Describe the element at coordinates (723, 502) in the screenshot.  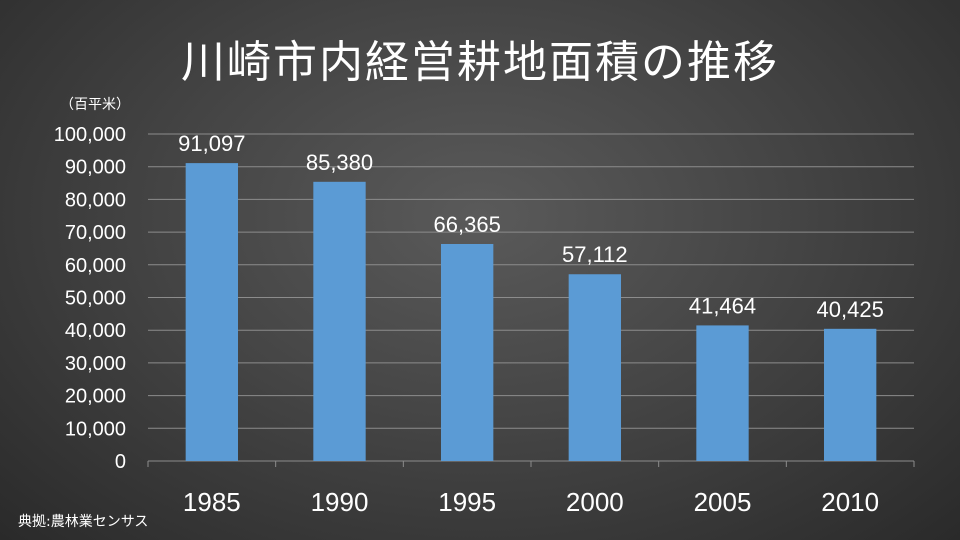
I see `x-category-label: 2005` at that location.